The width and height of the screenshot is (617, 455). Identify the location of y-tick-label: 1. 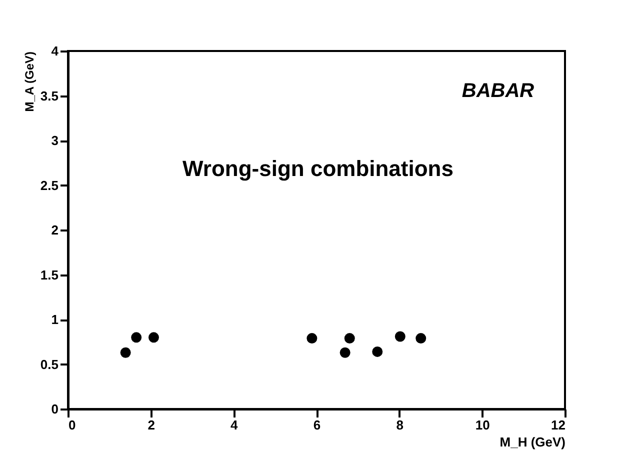
(54, 319).